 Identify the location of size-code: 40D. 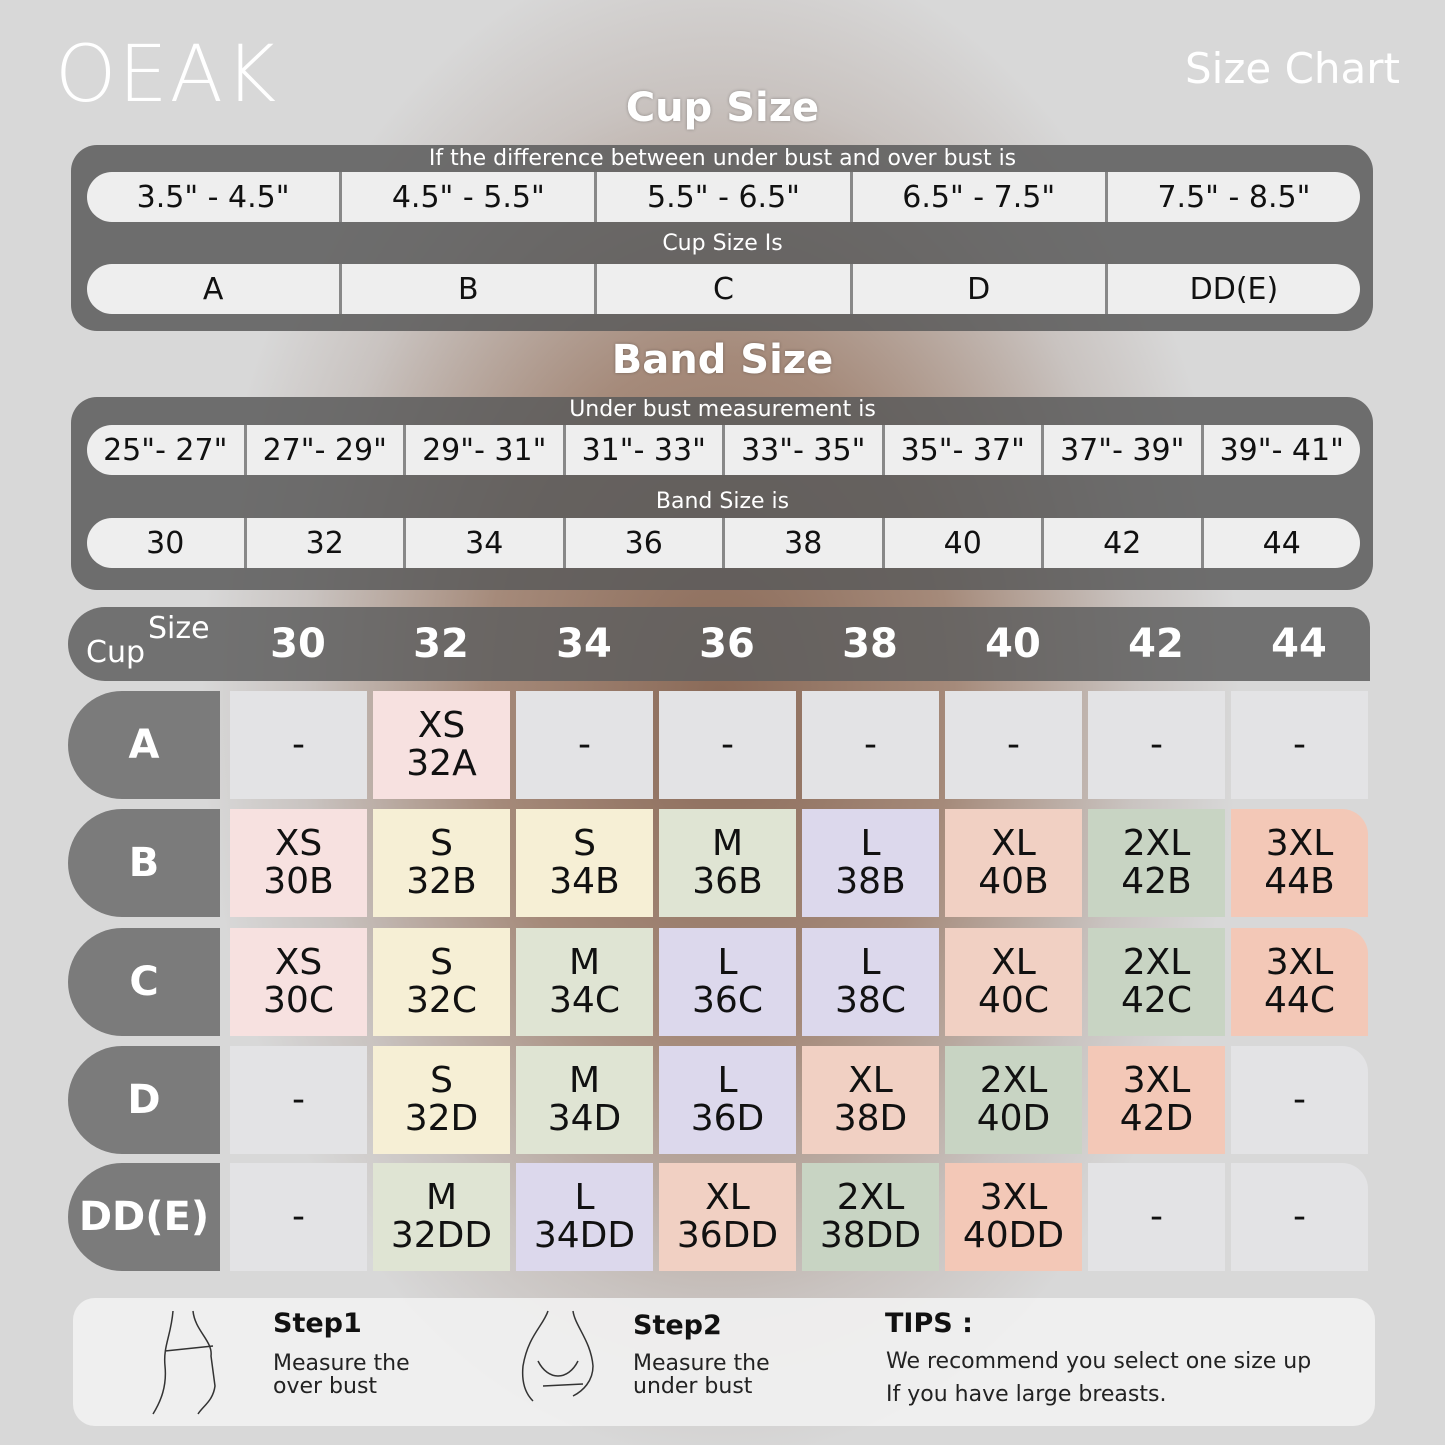
(1013, 1118).